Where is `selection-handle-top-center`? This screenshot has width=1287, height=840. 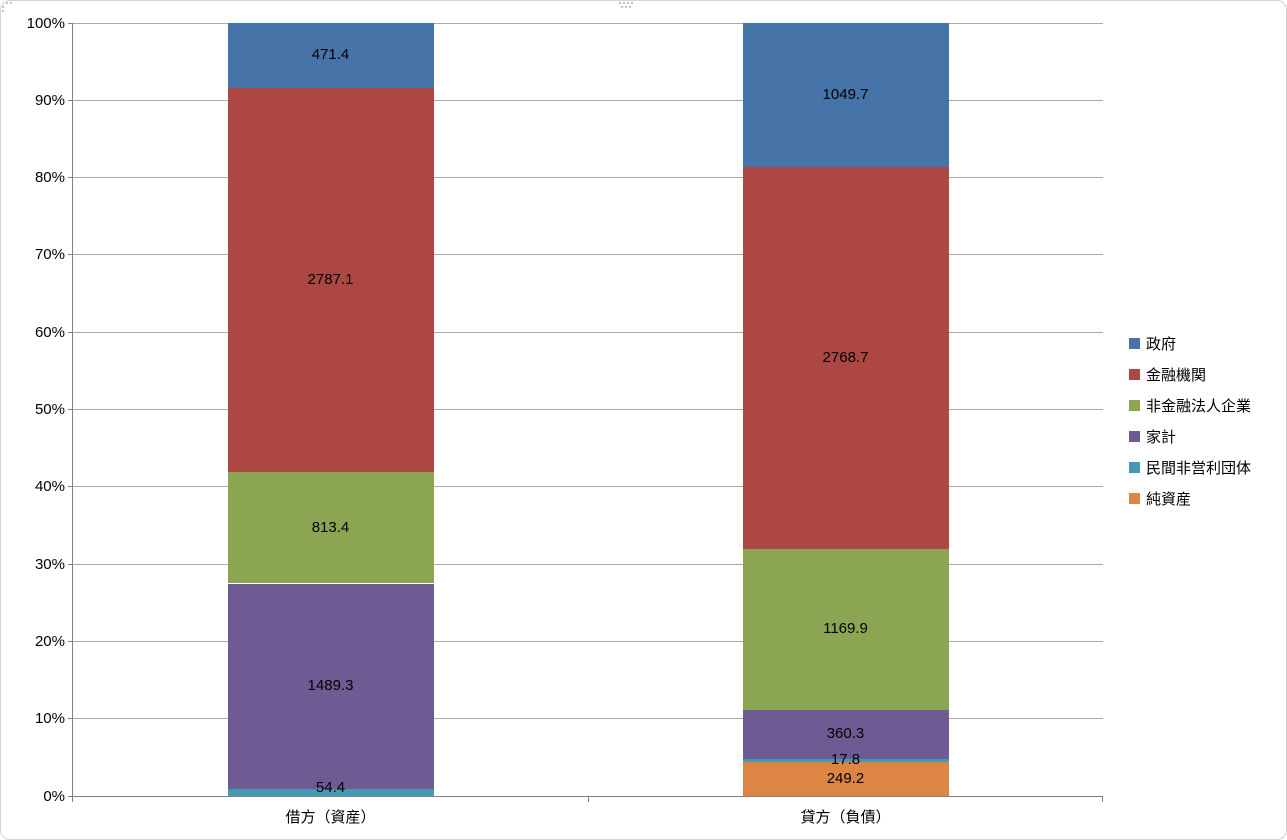 selection-handle-top-center is located at coordinates (627, 5).